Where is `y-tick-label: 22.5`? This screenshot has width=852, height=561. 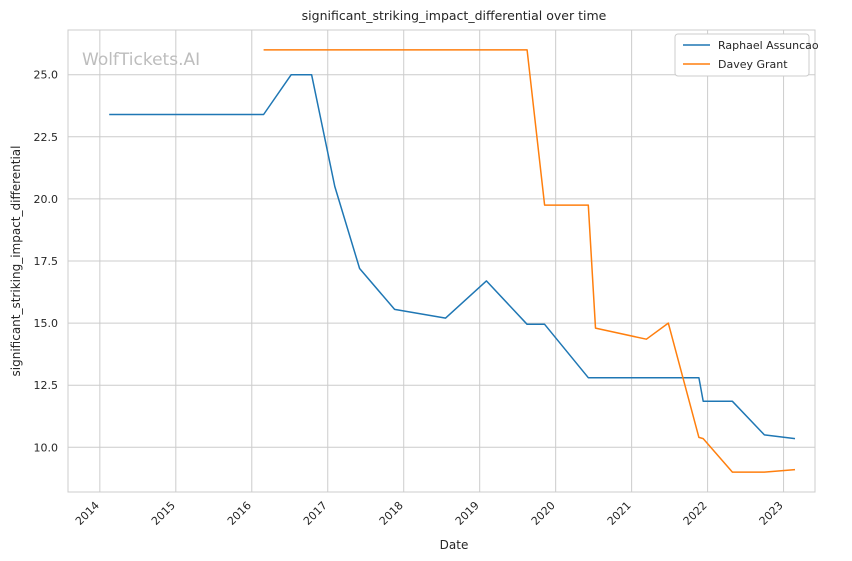 y-tick-label: 22.5 is located at coordinates (46, 137).